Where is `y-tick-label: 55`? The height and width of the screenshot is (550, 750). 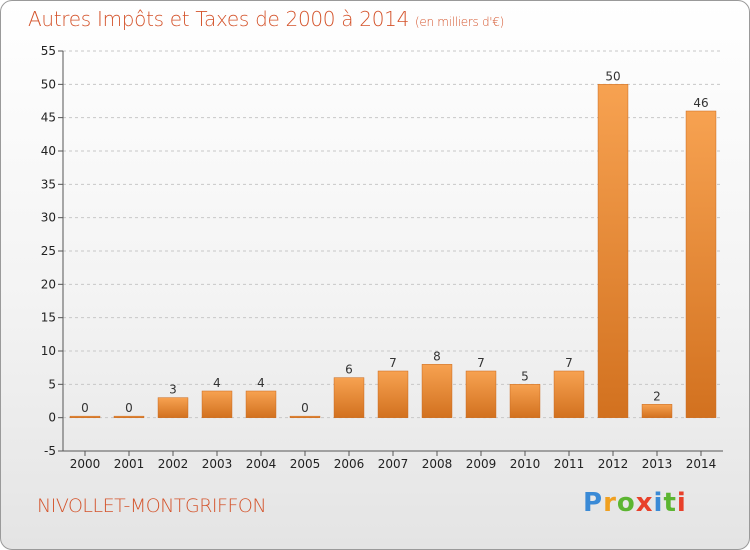 y-tick-label: 55 is located at coordinates (48, 51).